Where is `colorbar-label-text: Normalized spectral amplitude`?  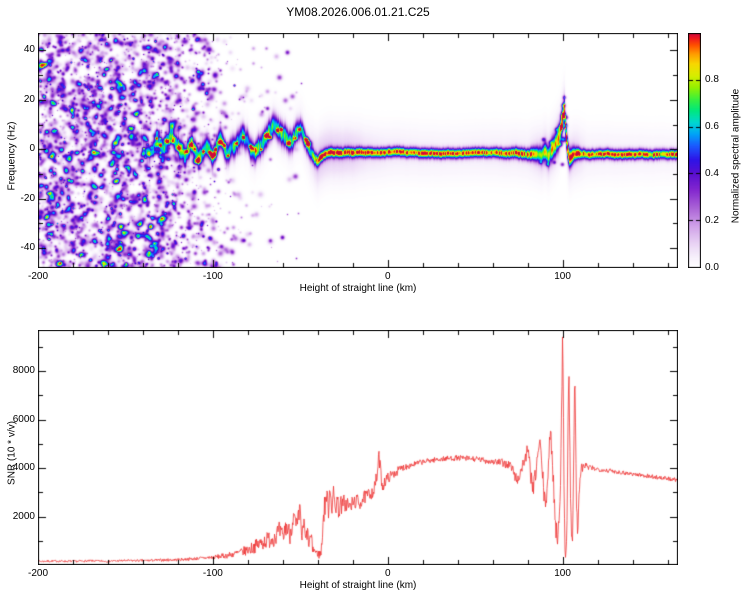 colorbar-label-text: Normalized spectral amplitude is located at coordinates (736, 155).